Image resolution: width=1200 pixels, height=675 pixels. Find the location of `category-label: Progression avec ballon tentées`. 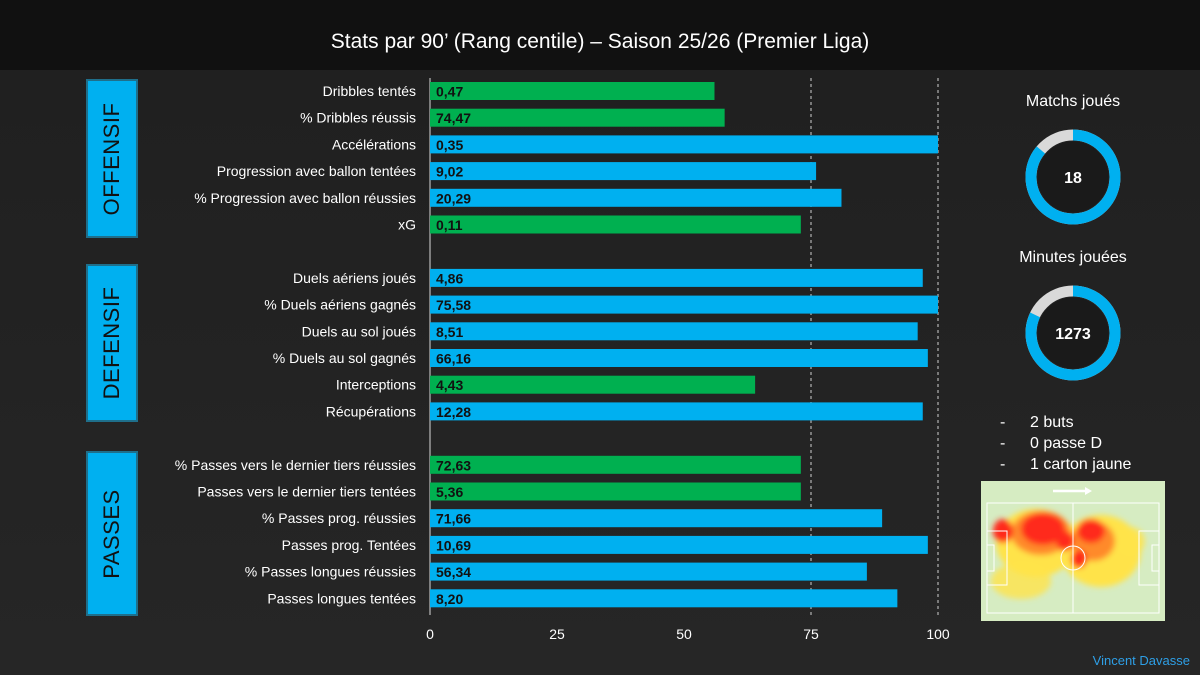

category-label: Progression avec ballon tentées is located at coordinates (316, 171).